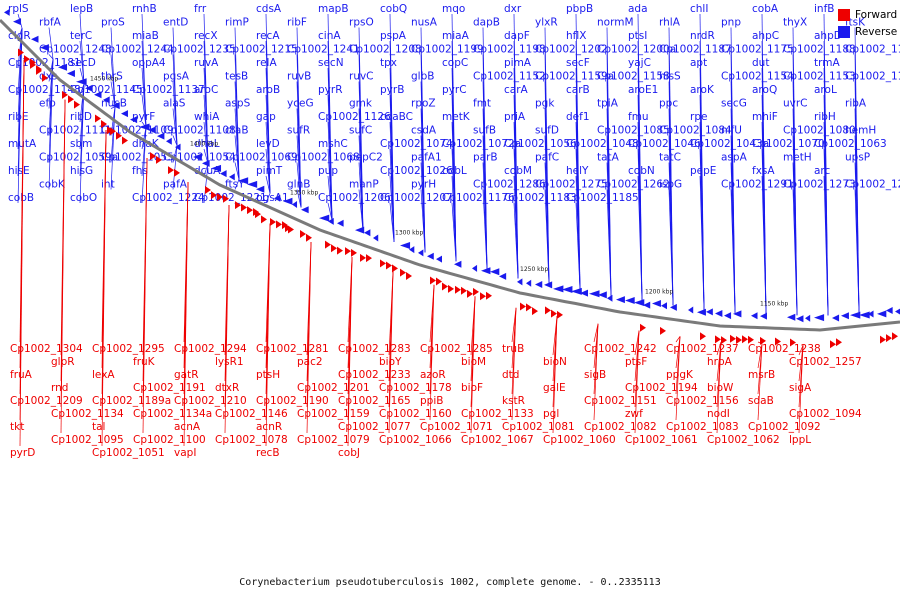 The width and height of the screenshot is (900, 600). Describe the element at coordinates (354, 198) in the screenshot. I see `gene-label: Cp1002_1206` at that location.